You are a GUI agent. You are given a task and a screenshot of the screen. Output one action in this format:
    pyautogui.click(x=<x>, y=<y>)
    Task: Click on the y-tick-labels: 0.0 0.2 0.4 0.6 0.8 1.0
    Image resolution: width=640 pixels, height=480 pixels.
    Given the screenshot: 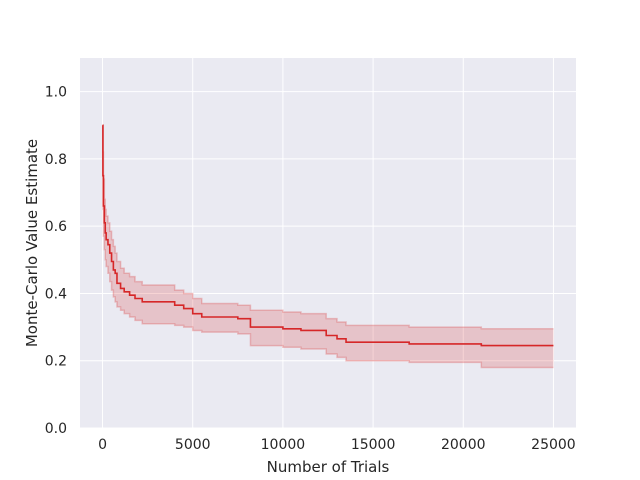 What is the action you would take?
    pyautogui.click(x=56, y=261)
    